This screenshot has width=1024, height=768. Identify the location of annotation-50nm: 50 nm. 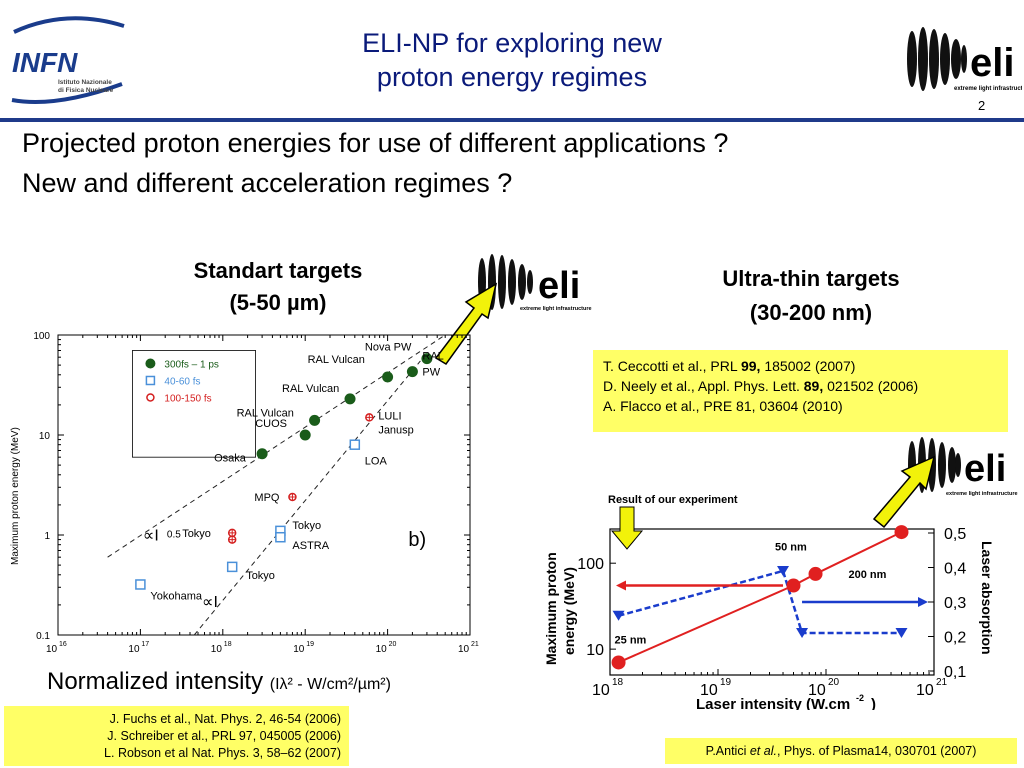
(791, 547).